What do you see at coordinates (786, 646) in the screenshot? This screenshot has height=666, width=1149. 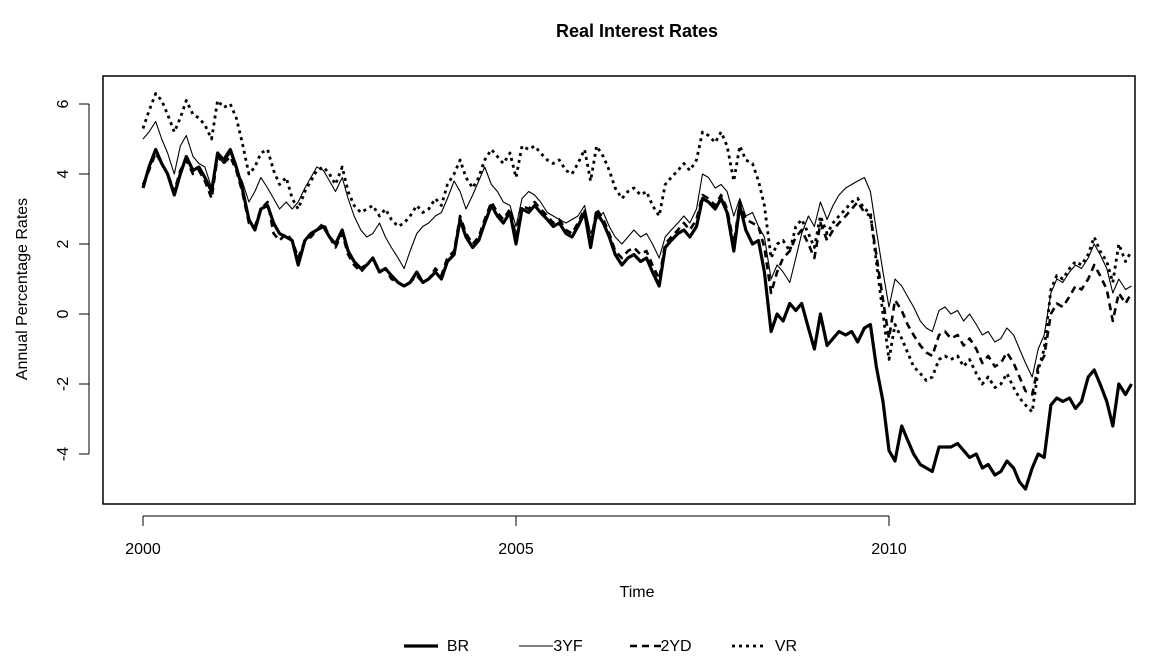 I see `legend-label-vr: VR` at bounding box center [786, 646].